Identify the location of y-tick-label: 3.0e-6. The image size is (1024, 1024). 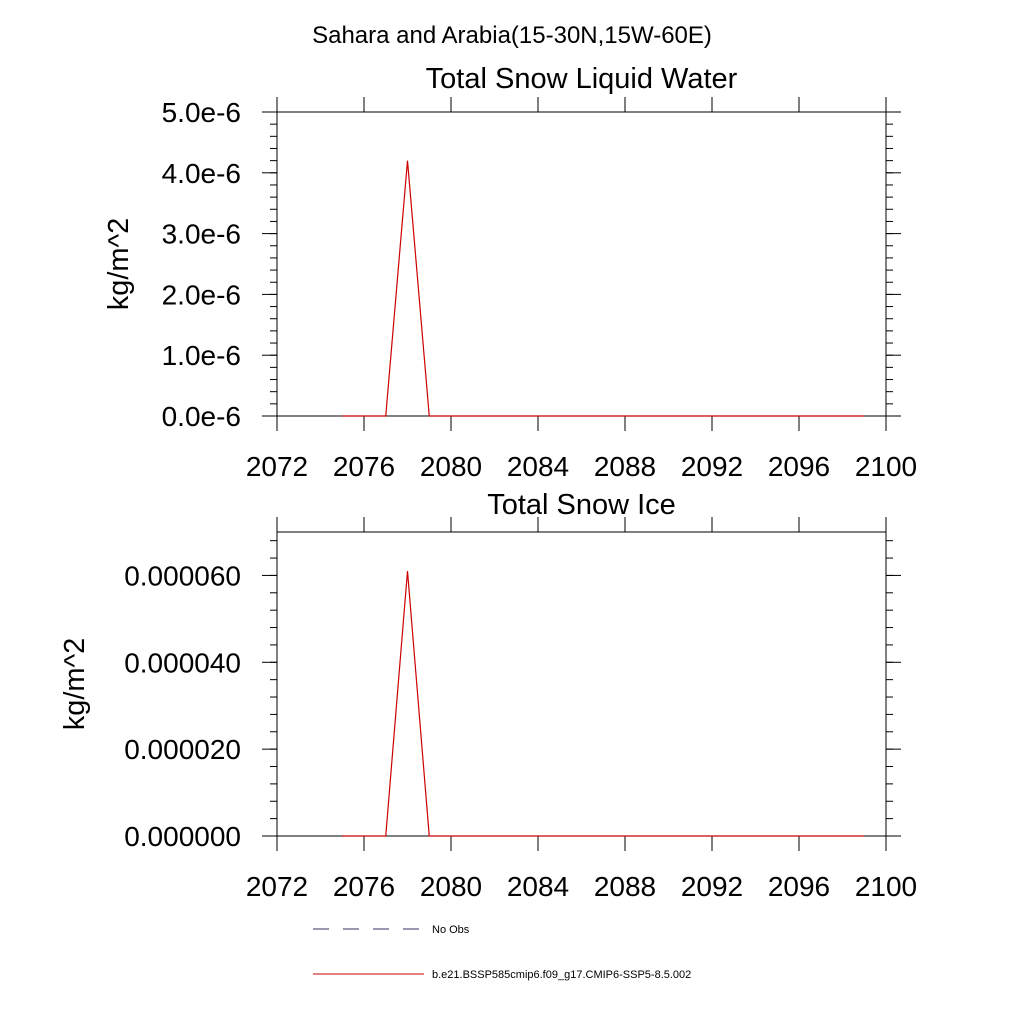
(201, 234).